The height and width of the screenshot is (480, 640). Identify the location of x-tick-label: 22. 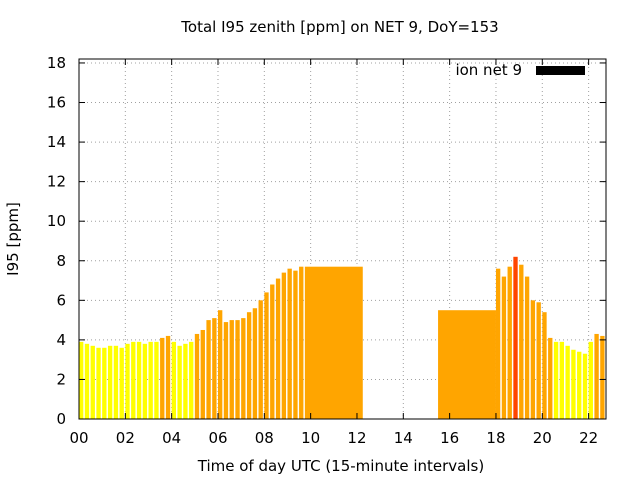
(588, 438).